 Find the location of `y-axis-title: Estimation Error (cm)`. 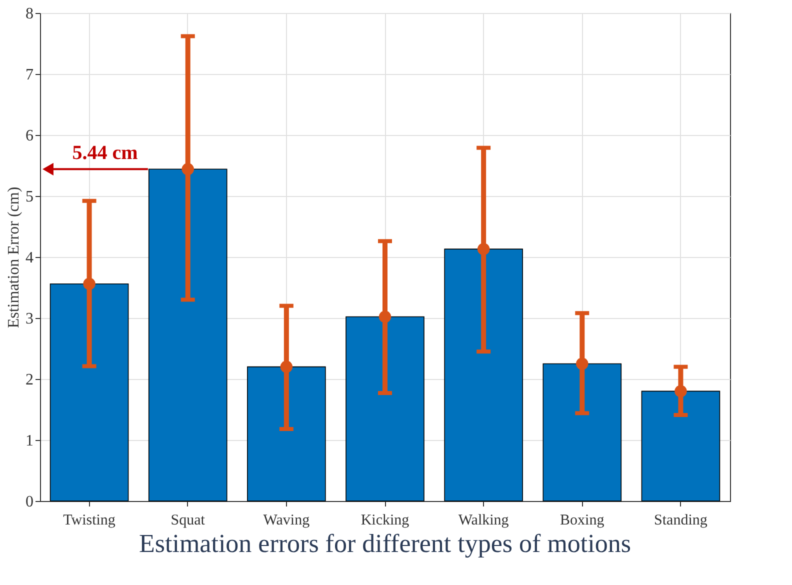

y-axis-title: Estimation Error (cm) is located at coordinates (14, 257).